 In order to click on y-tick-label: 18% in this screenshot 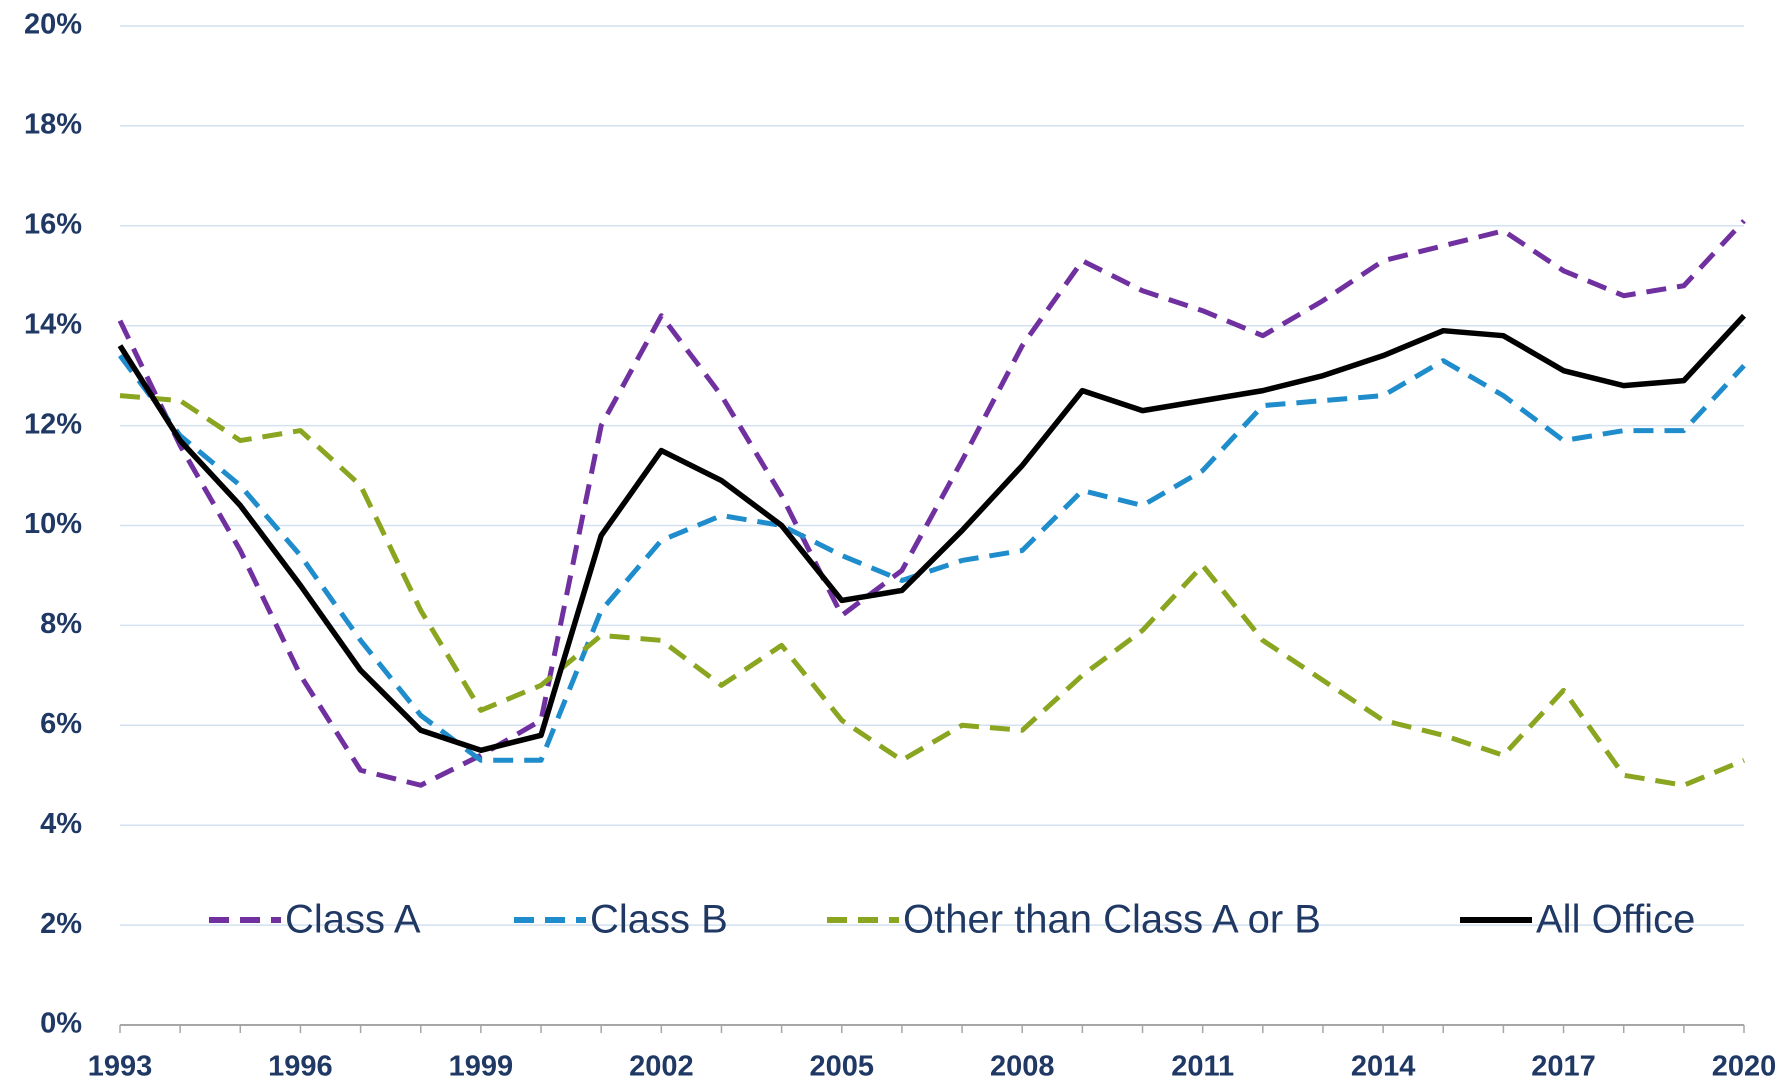, I will do `click(53, 125)`.